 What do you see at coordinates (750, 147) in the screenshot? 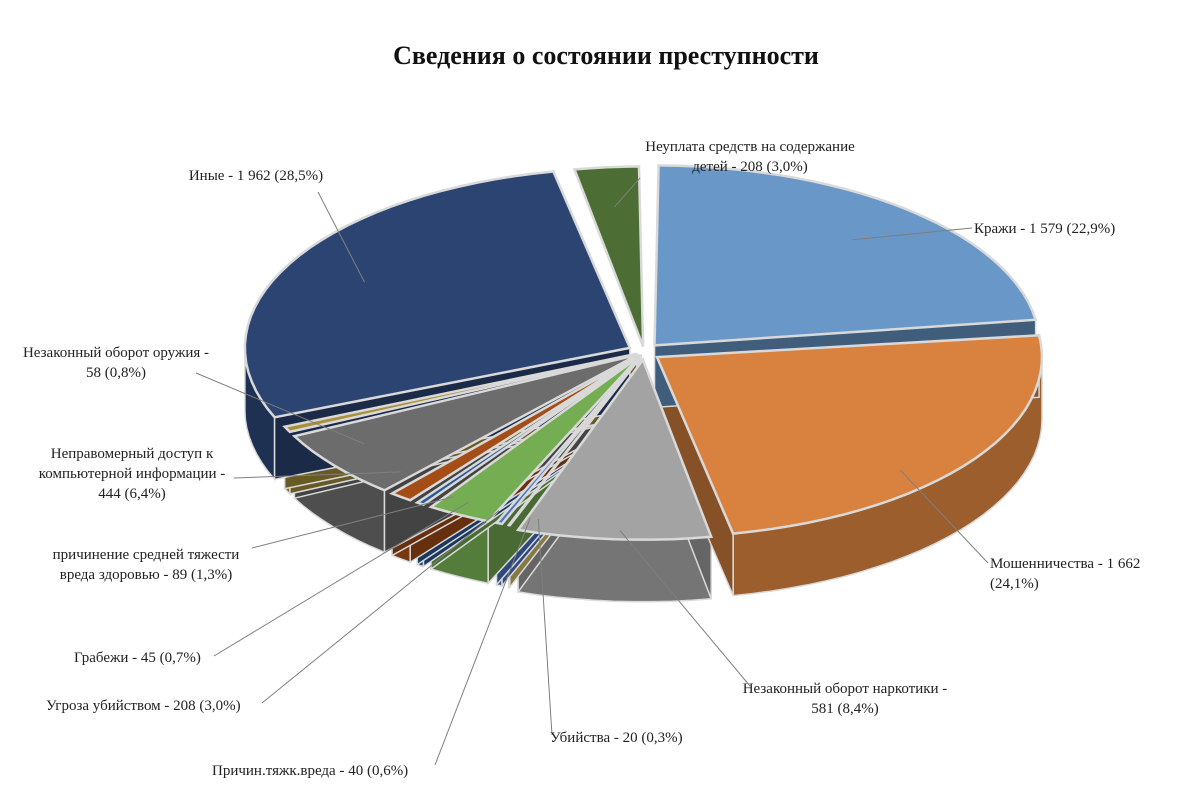
I see `slice-label-line: Неуплата средств на содержание` at bounding box center [750, 147].